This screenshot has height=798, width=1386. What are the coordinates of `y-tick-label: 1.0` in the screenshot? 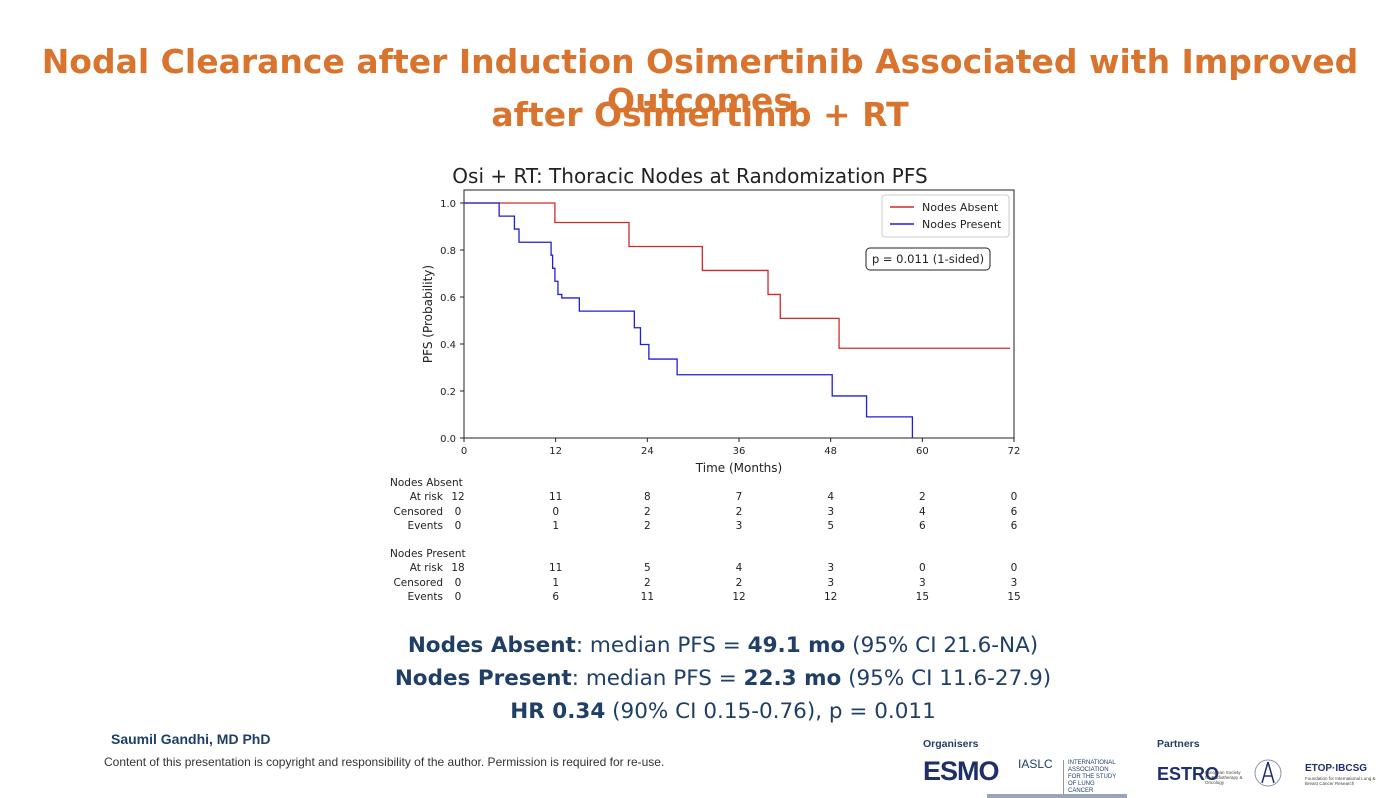 It's located at (448, 204).